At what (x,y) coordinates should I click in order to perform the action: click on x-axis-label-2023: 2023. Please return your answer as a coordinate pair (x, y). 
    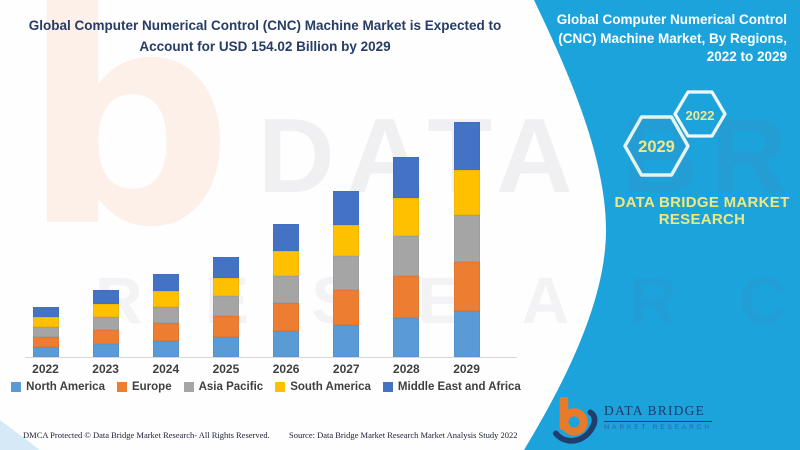
    Looking at the image, I should click on (105, 369).